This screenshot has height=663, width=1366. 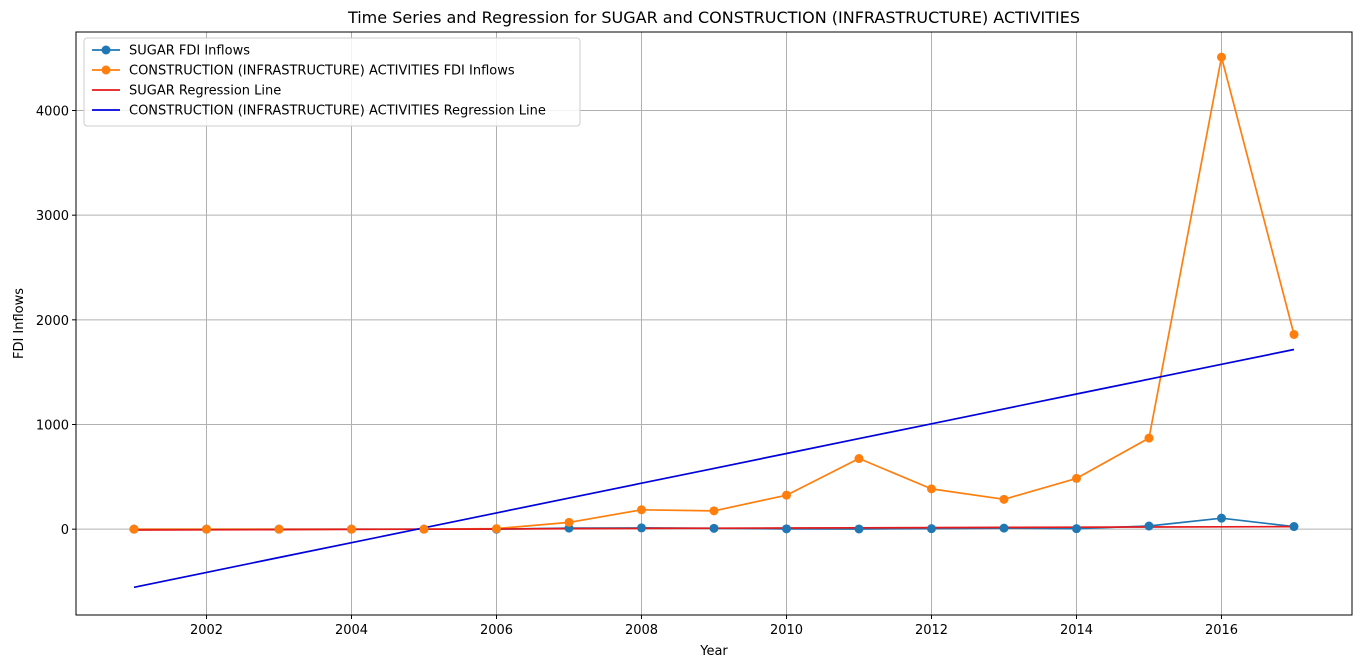 What do you see at coordinates (52, 321) in the screenshot?
I see `y-tick-label: 2000` at bounding box center [52, 321].